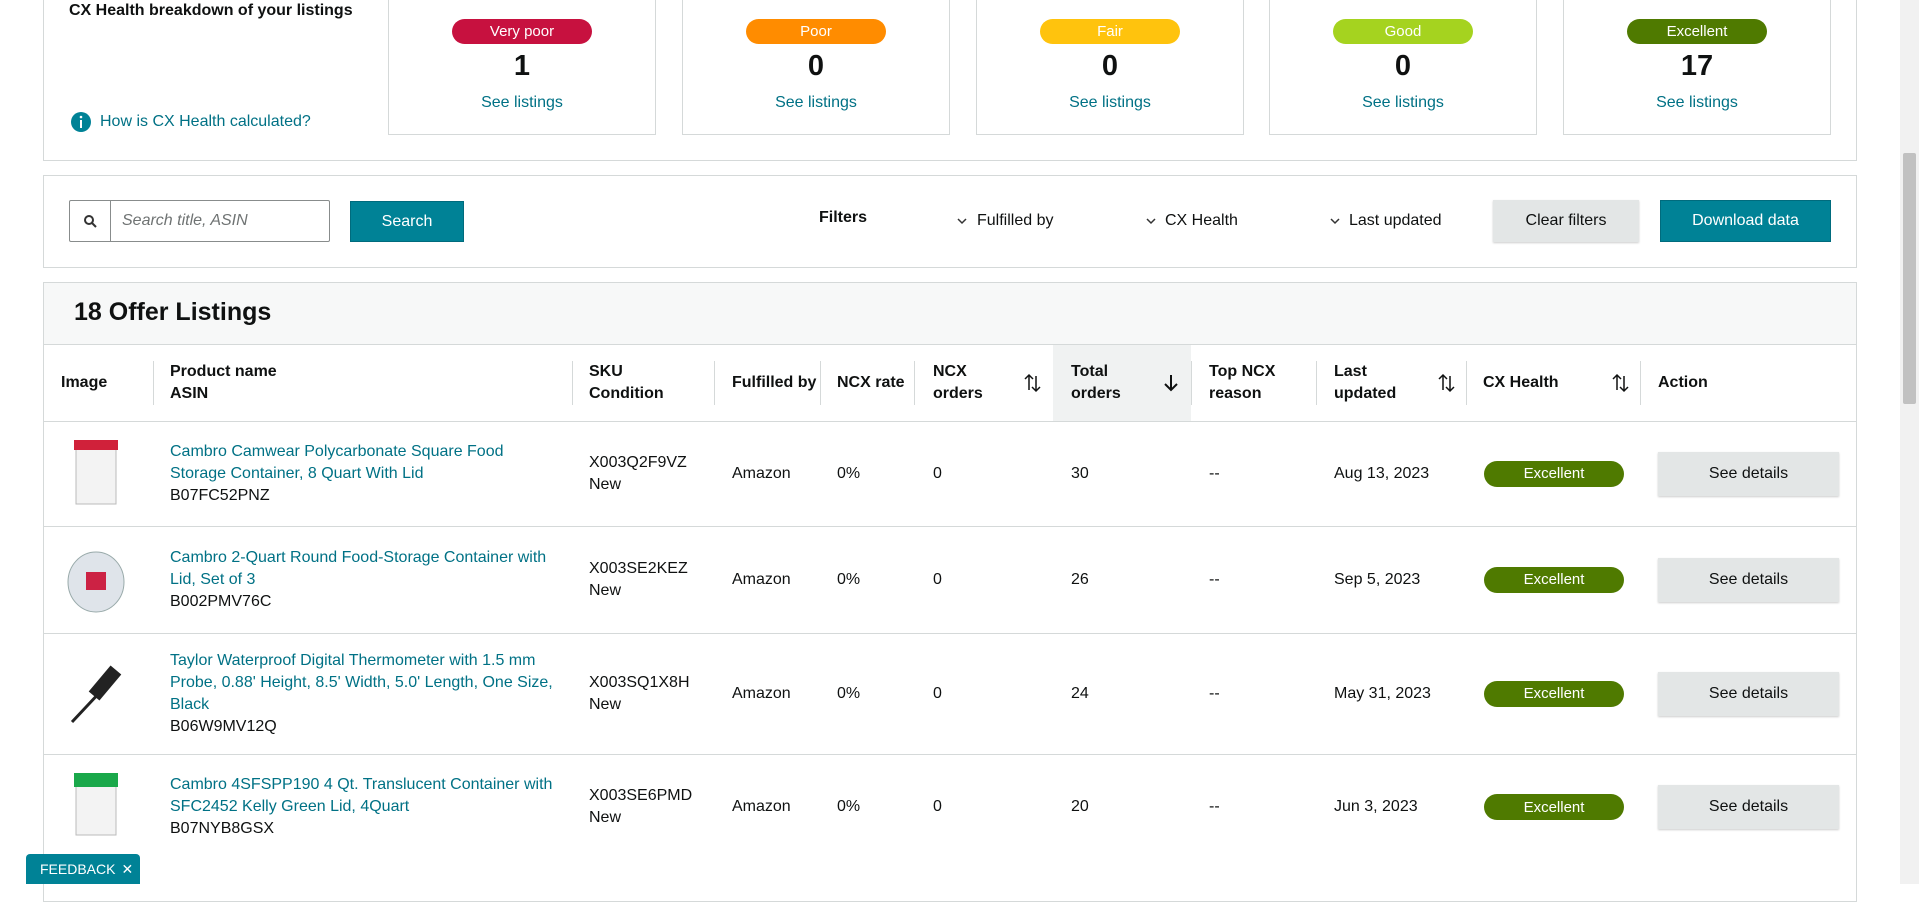  Describe the element at coordinates (78, 869) in the screenshot. I see `feedback-label: FEEDBACK` at that location.